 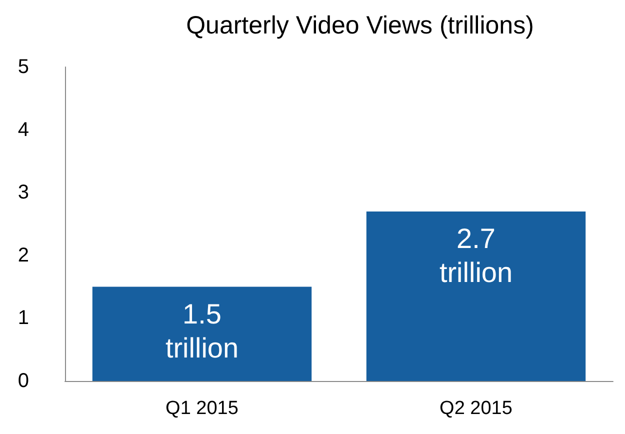 I want to click on y-tick-label: 5, so click(x=23, y=67).